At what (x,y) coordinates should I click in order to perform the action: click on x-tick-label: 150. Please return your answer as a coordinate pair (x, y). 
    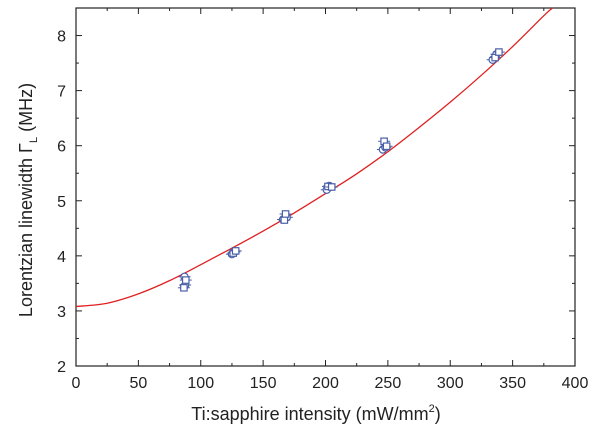
    Looking at the image, I should click on (263, 383).